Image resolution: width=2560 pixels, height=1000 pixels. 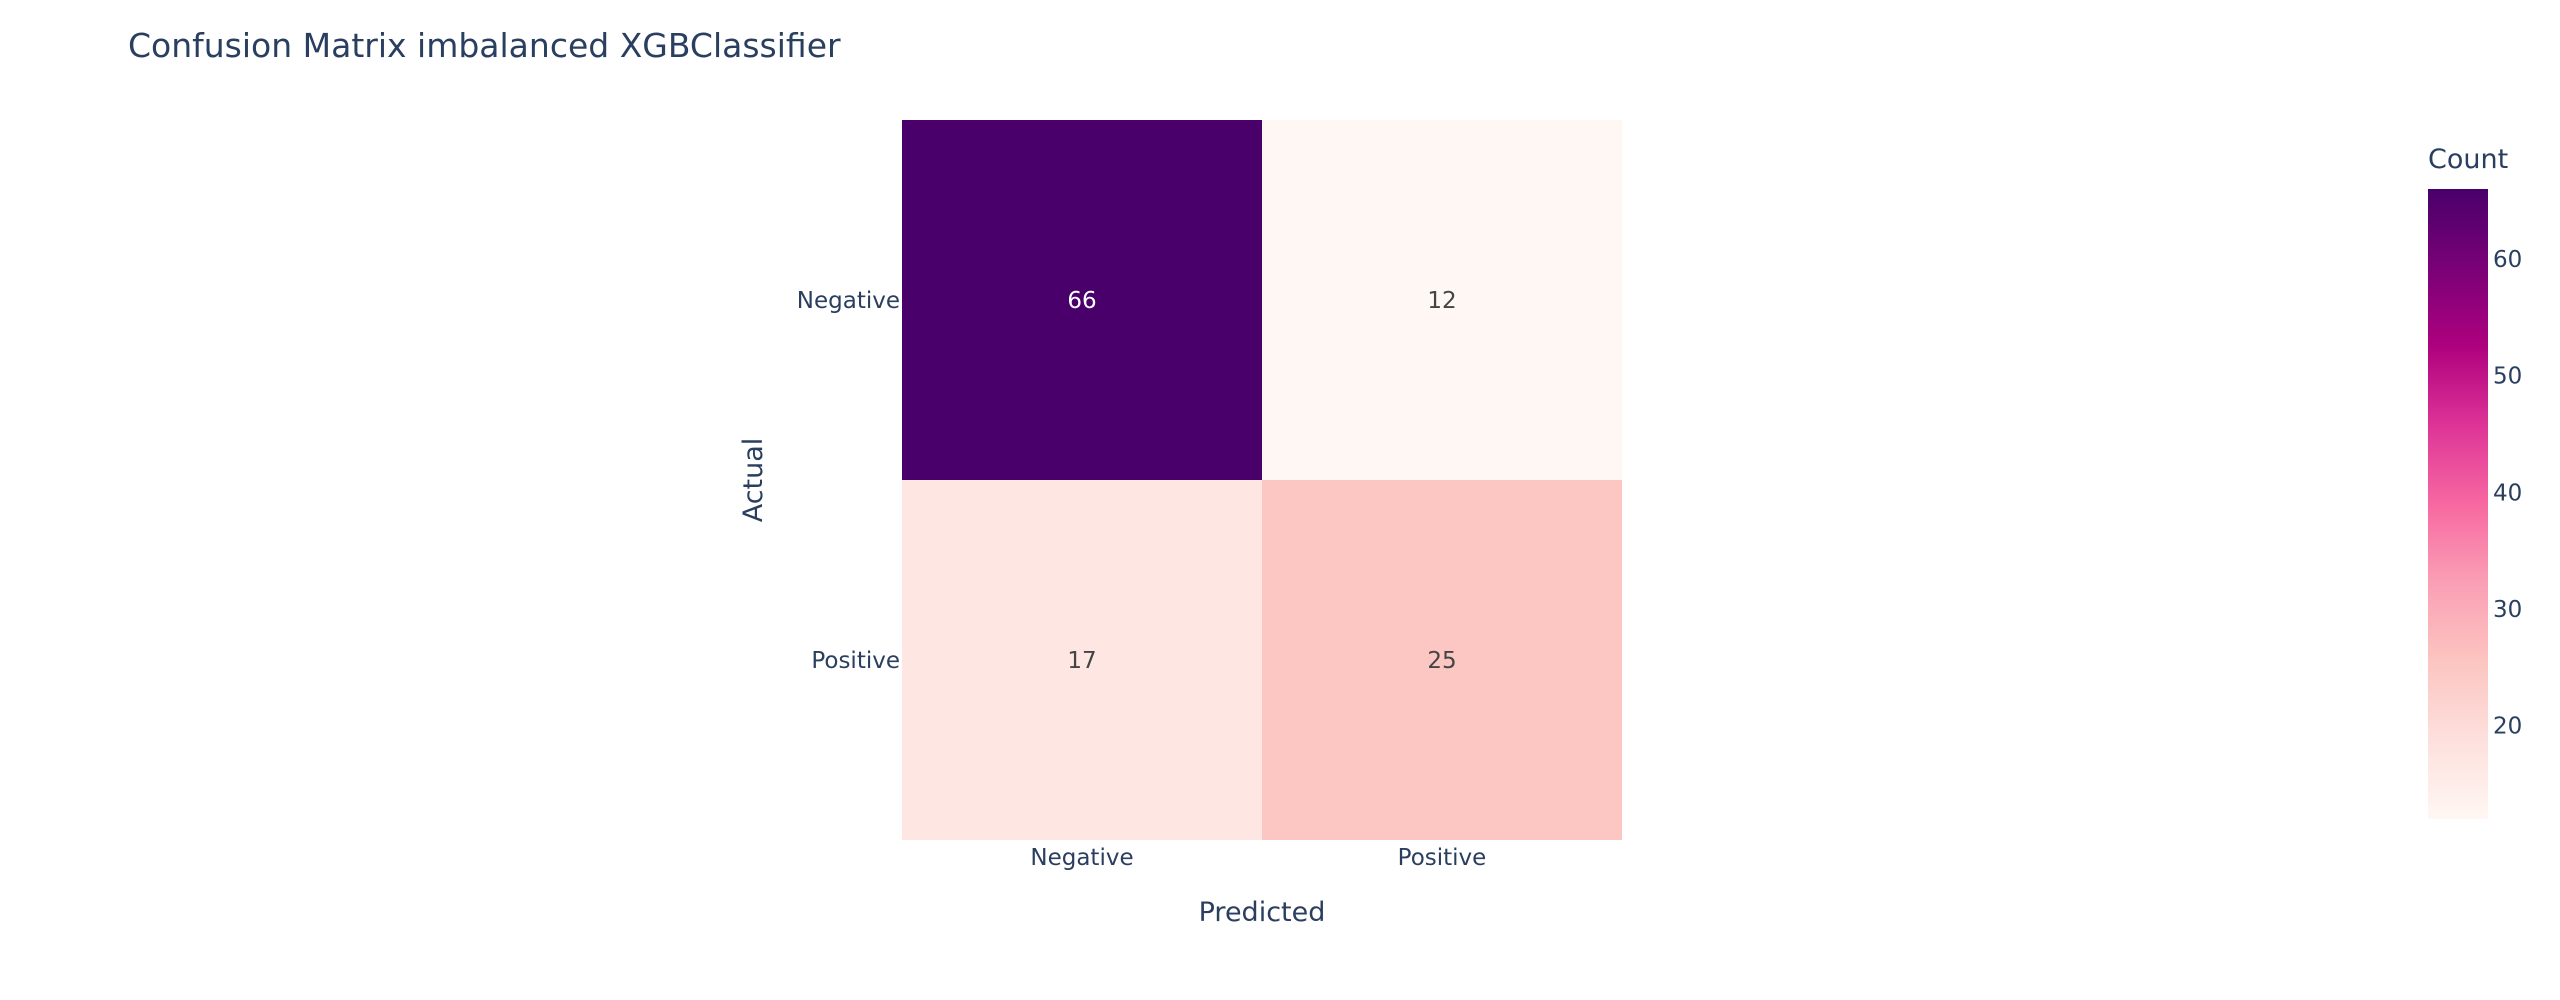 I want to click on colorbar-tick-label: 20, so click(x=2507, y=727).